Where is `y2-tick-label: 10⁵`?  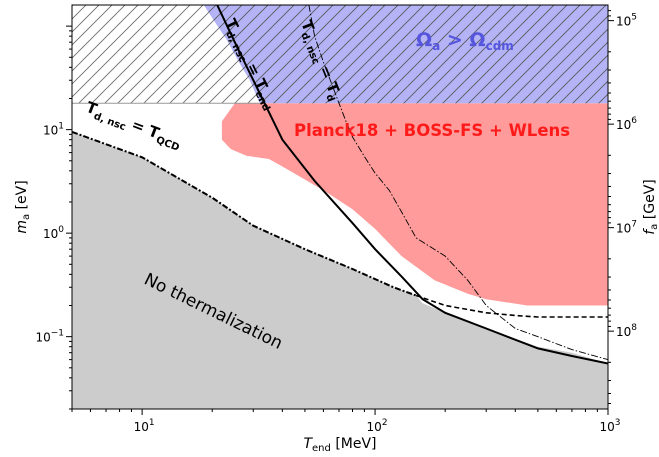 y2-tick-label: 10⁵ is located at coordinates (626, 21).